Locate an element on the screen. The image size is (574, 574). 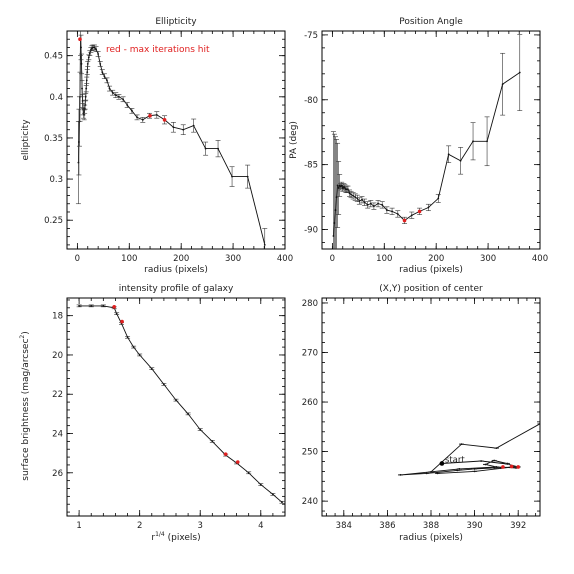
y-tick-label: 22 is located at coordinates (57, 395).